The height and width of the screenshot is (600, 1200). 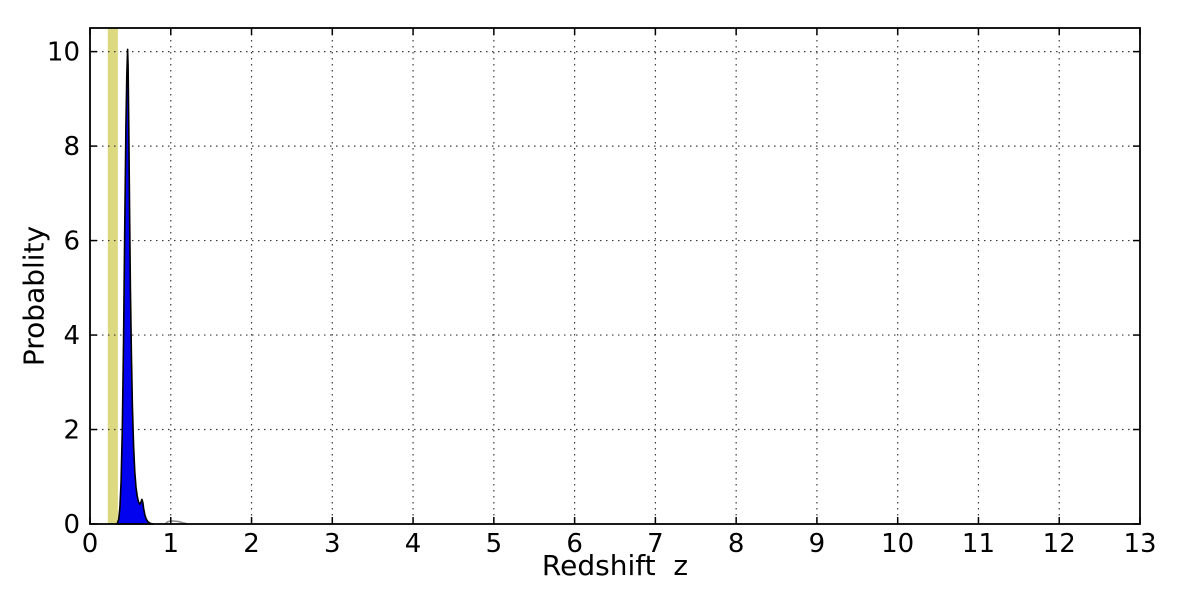 I want to click on y-tick-label: 4, so click(x=71, y=336).